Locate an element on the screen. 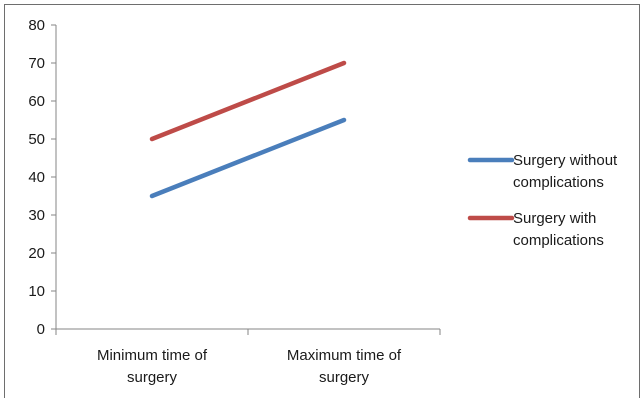 The width and height of the screenshot is (644, 402). y-tick-label: 70 is located at coordinates (36, 63).